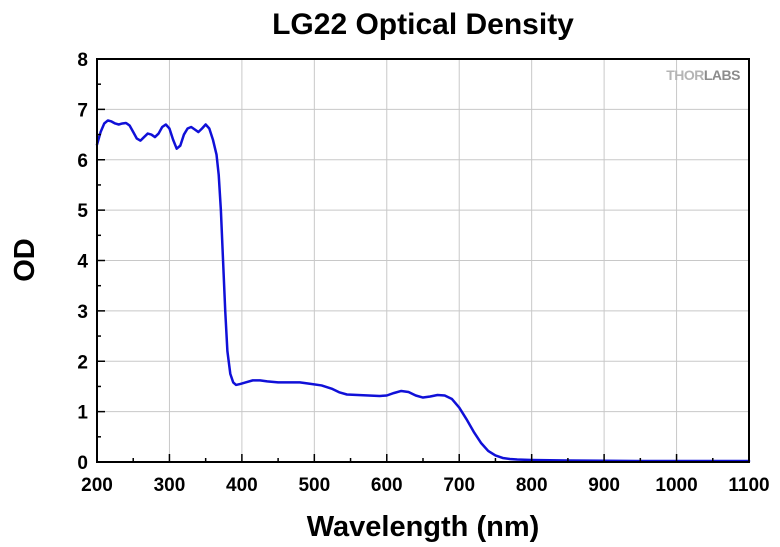 Image resolution: width=780 pixels, height=547 pixels. What do you see at coordinates (722, 75) in the screenshot?
I see `brand-watermark-labs: LABS` at bounding box center [722, 75].